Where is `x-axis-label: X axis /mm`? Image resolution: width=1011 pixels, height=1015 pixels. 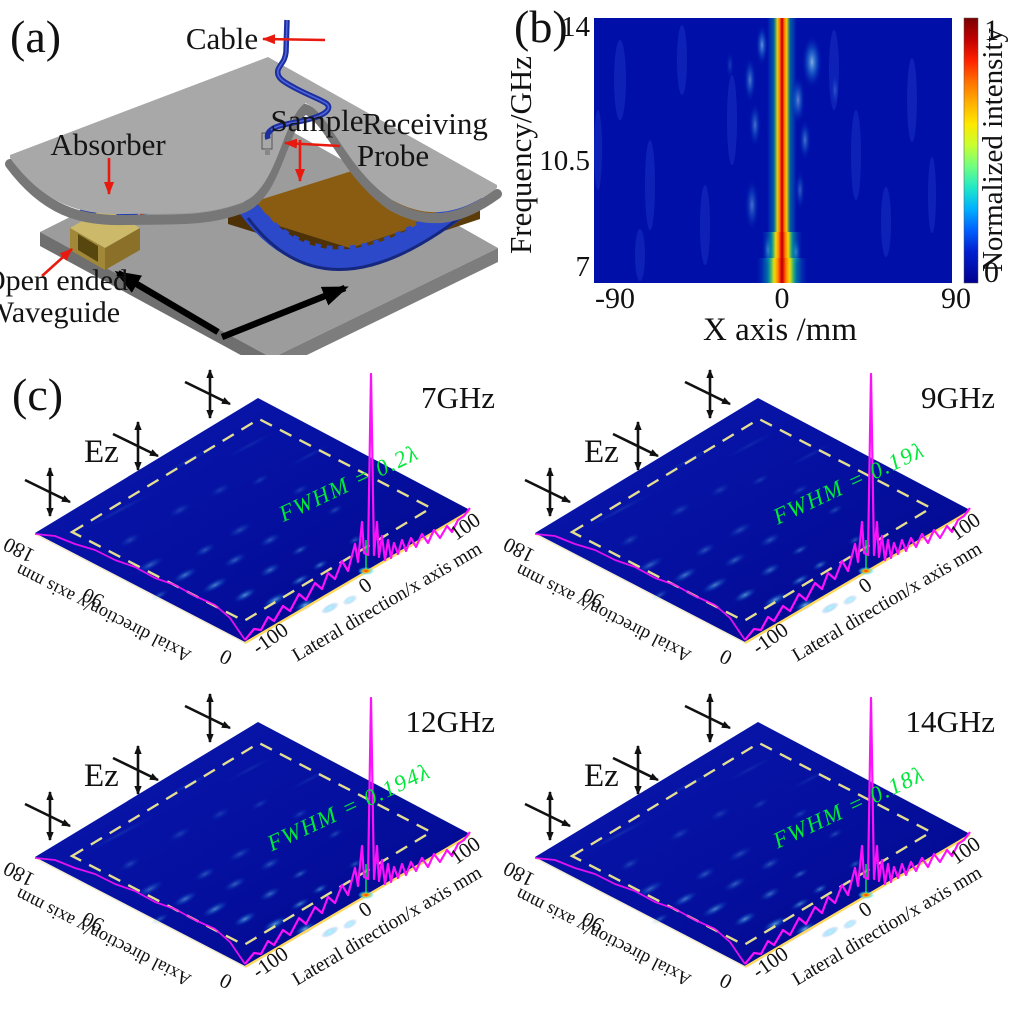
x-axis-label: X axis /mm is located at coordinates (780, 330).